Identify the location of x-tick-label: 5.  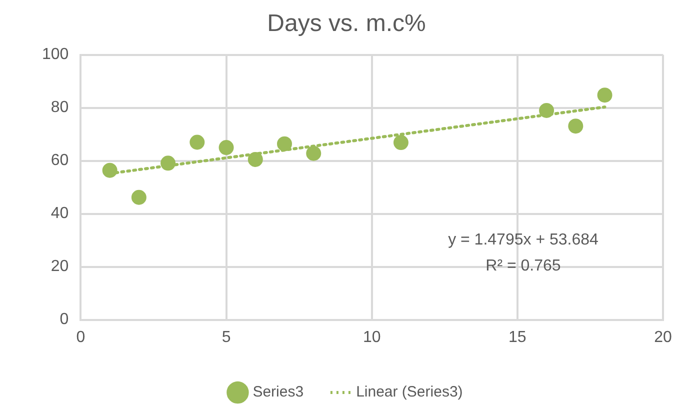
(226, 337).